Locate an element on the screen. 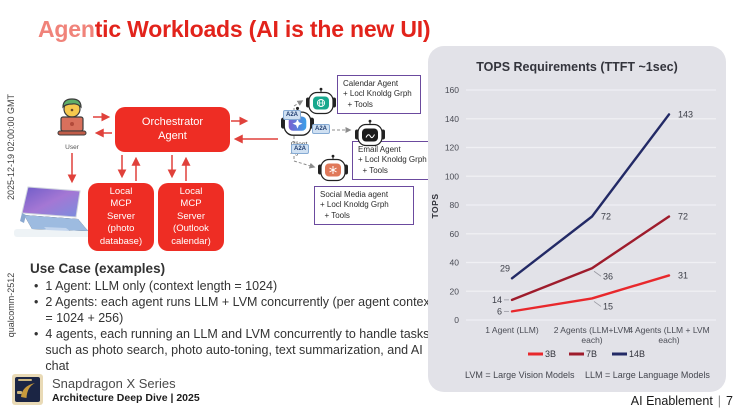 This screenshot has width=738, height=416. svg-text: 3B is located at coordinates (550, 354).